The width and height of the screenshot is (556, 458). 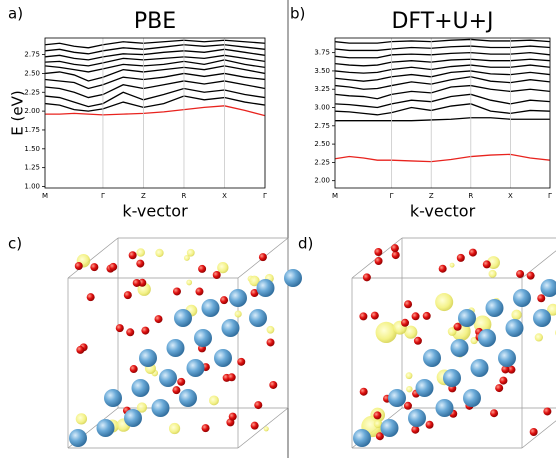 What do you see at coordinates (143, 196) in the screenshot?
I see `x-tick-label: Z` at bounding box center [143, 196].